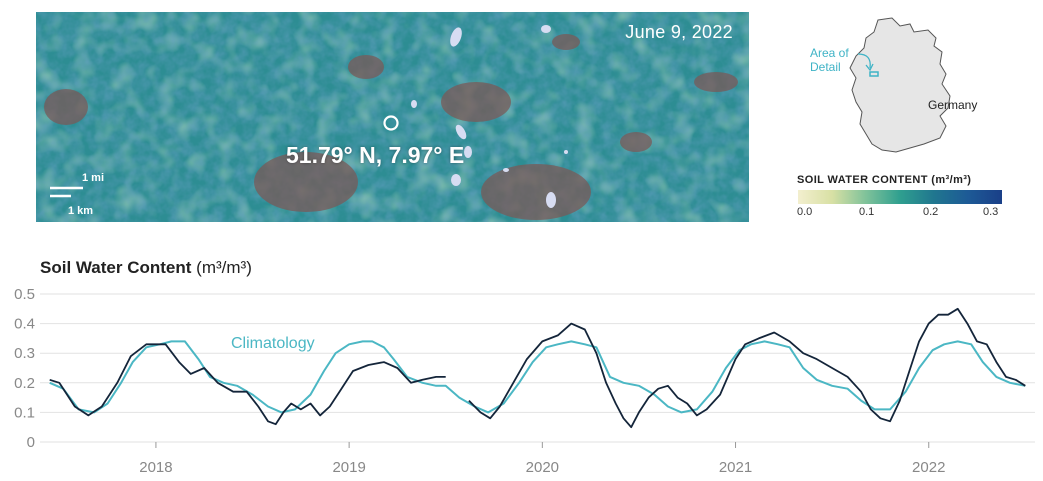 The height and width of the screenshot is (481, 1043). I want to click on y-tick-label: 0.4, so click(24, 324).